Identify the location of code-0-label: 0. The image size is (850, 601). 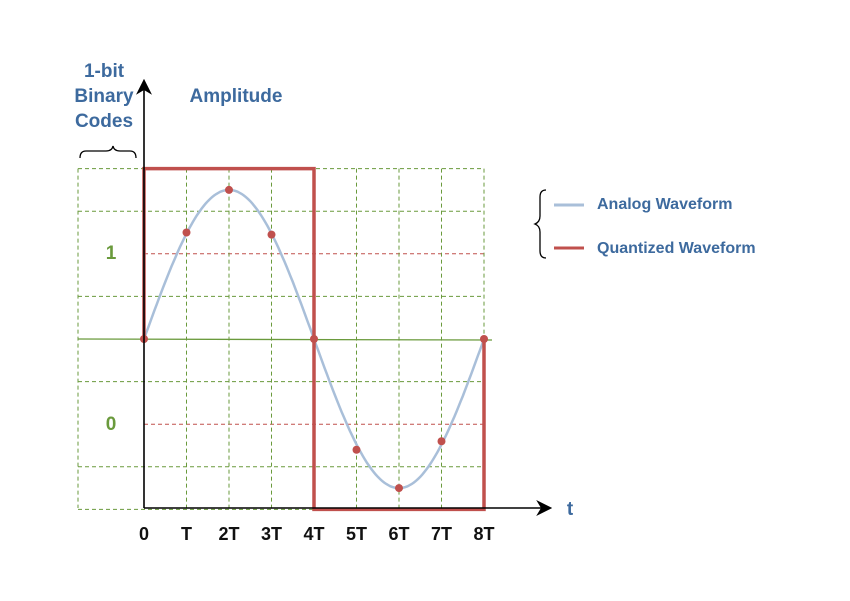
(111, 424).